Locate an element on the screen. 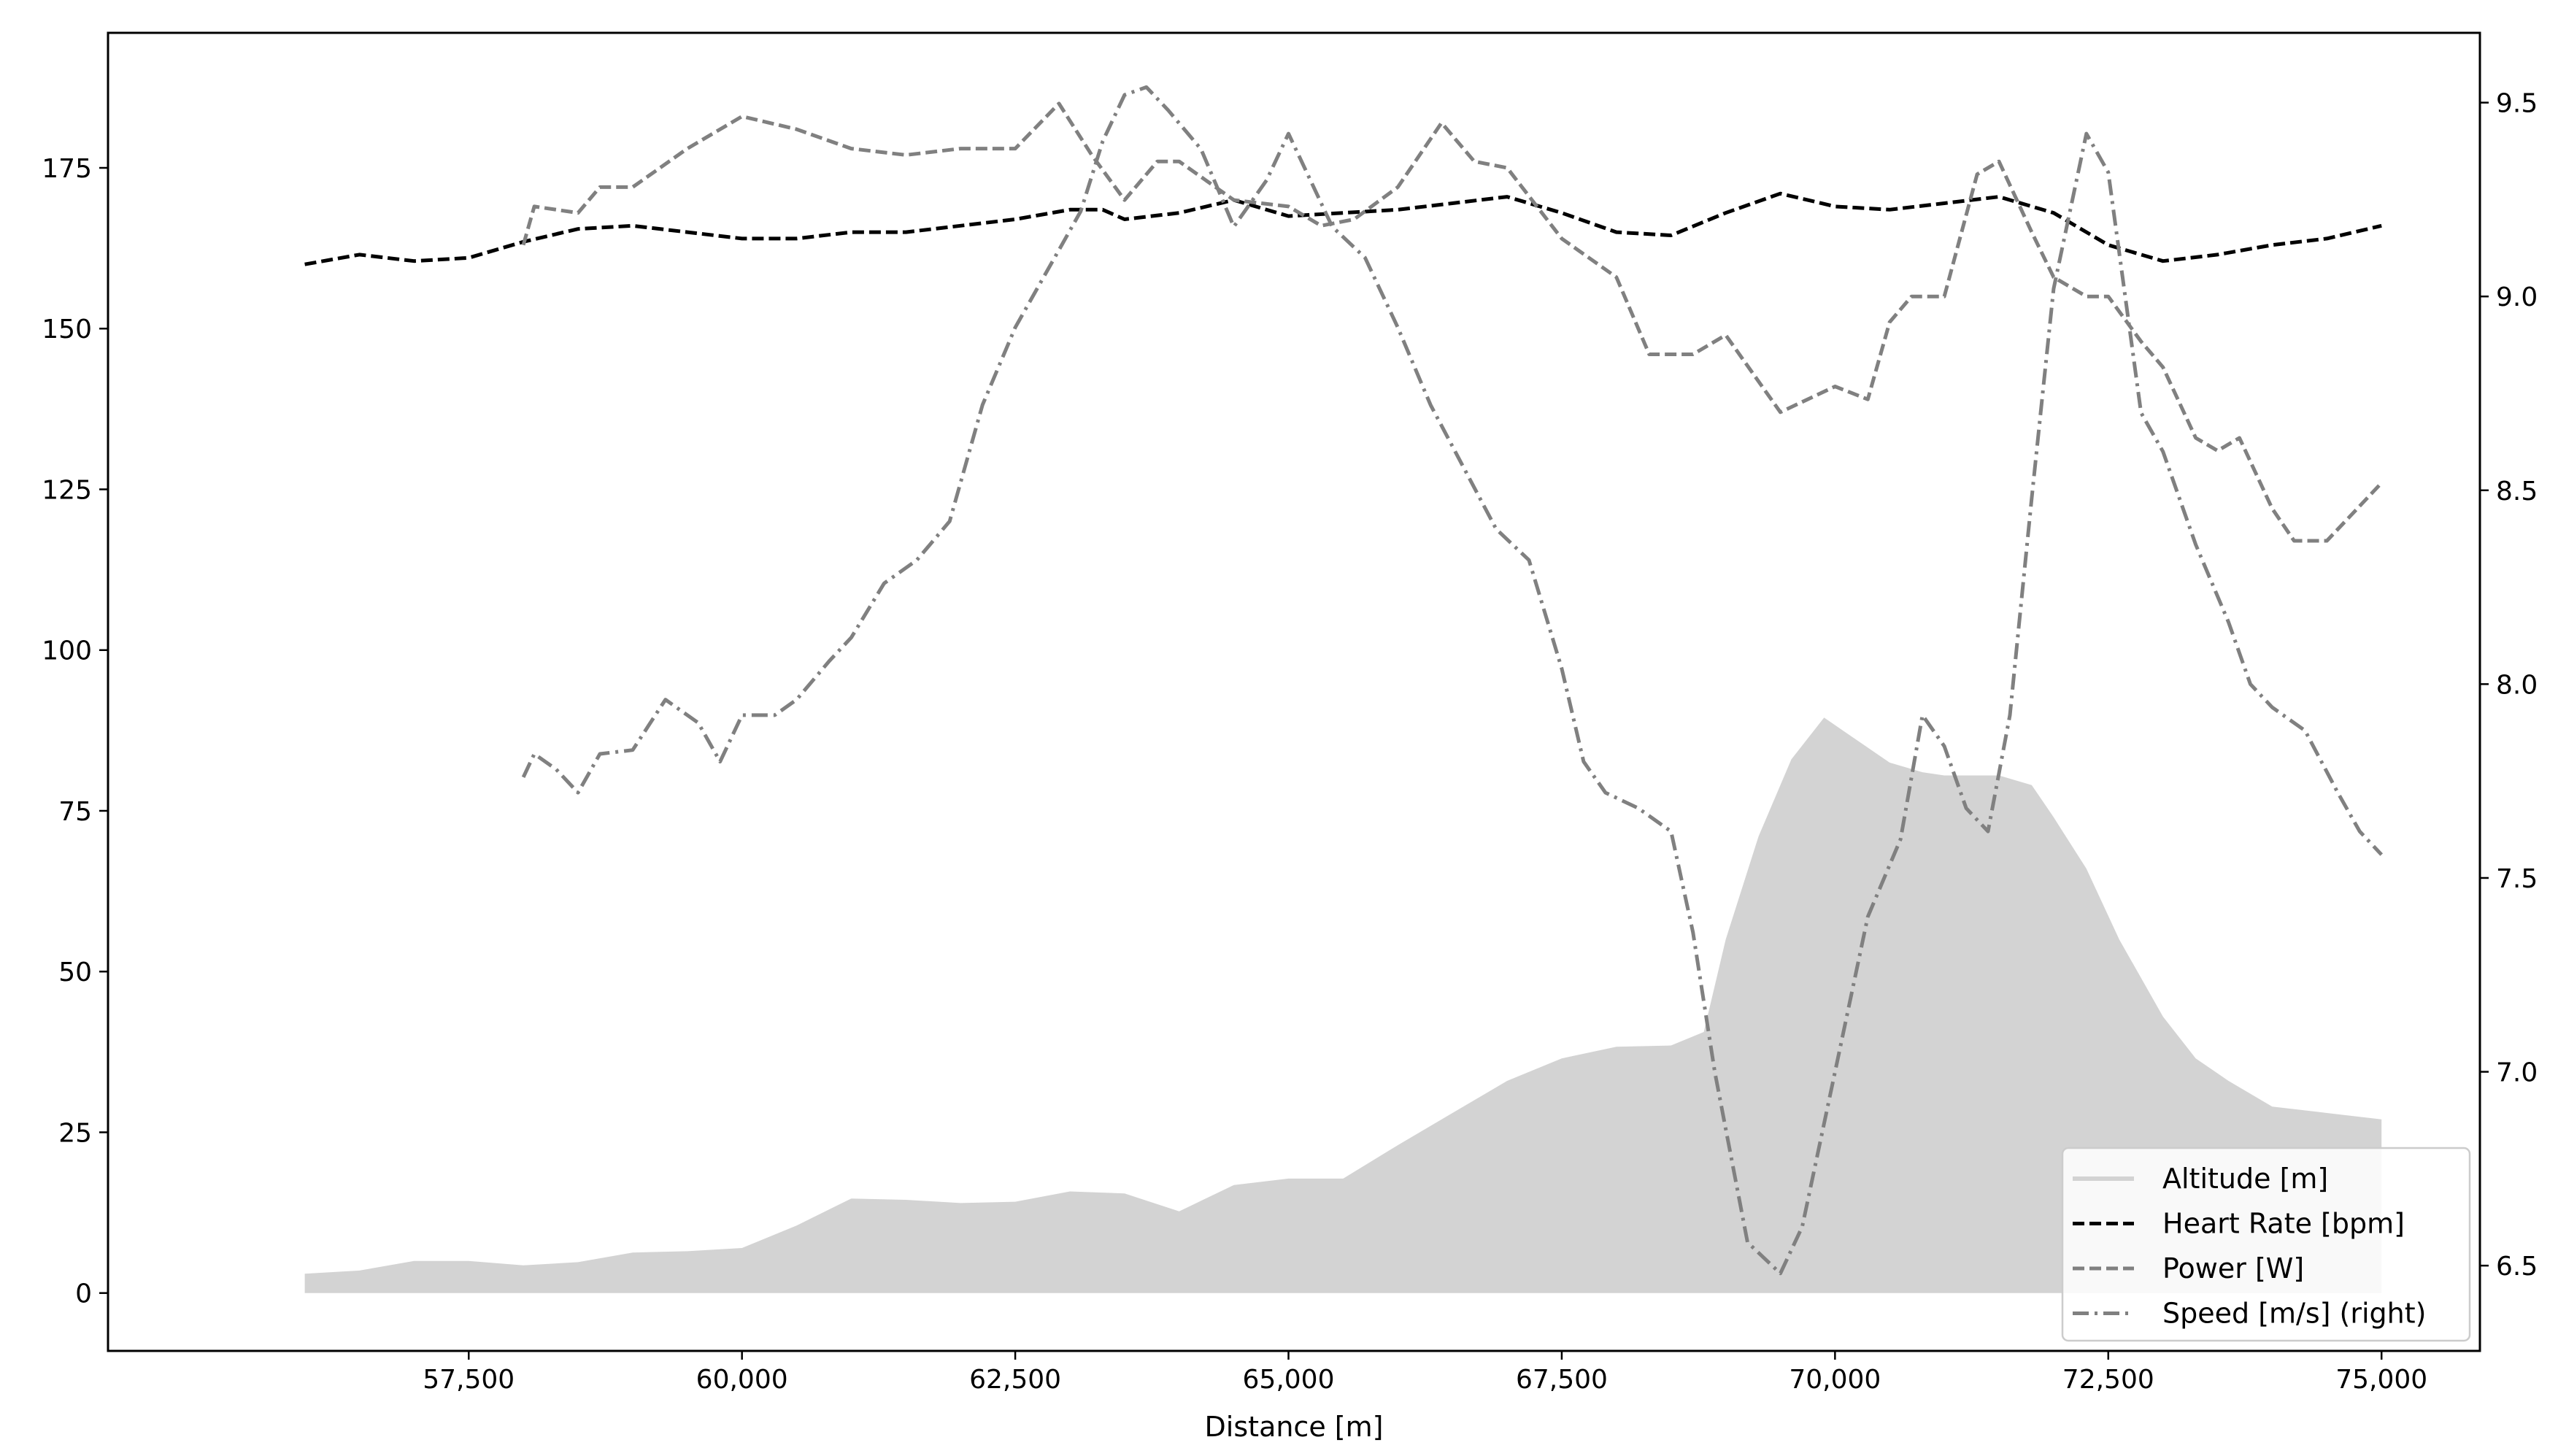  y-tick-label: 0 is located at coordinates (83, 1294).